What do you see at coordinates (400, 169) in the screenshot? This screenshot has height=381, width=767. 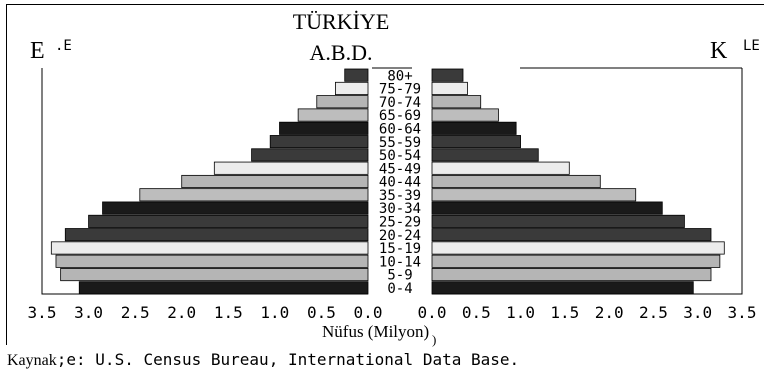 I see `age-label: 45-49` at bounding box center [400, 169].